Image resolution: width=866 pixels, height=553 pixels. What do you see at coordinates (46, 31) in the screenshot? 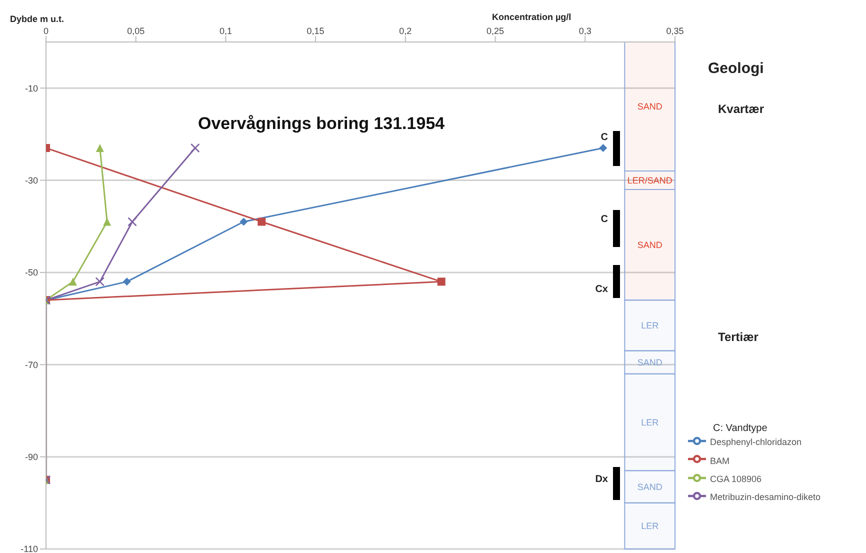
I see `x-tick-label: 0` at bounding box center [46, 31].